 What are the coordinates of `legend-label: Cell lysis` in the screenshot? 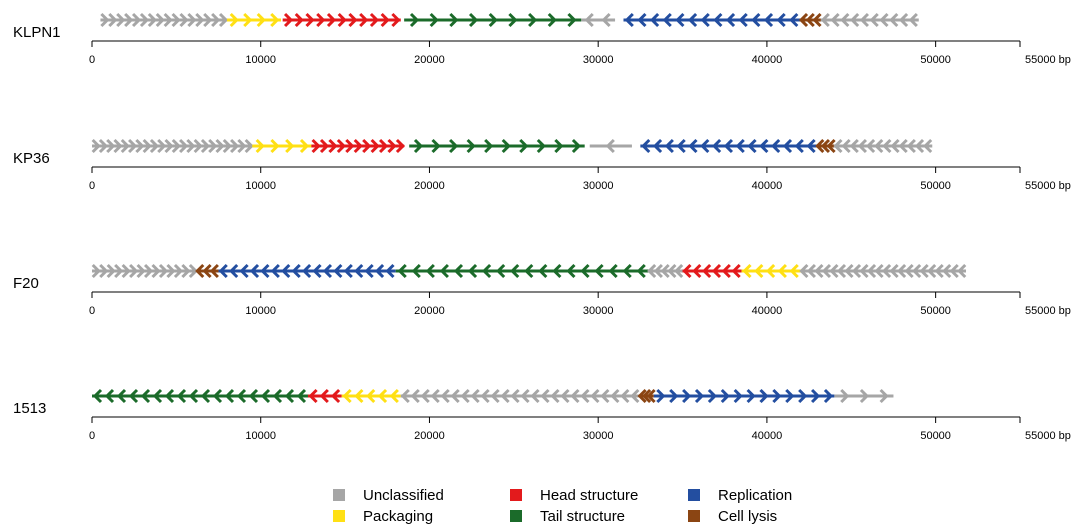 It's located at (747, 516).